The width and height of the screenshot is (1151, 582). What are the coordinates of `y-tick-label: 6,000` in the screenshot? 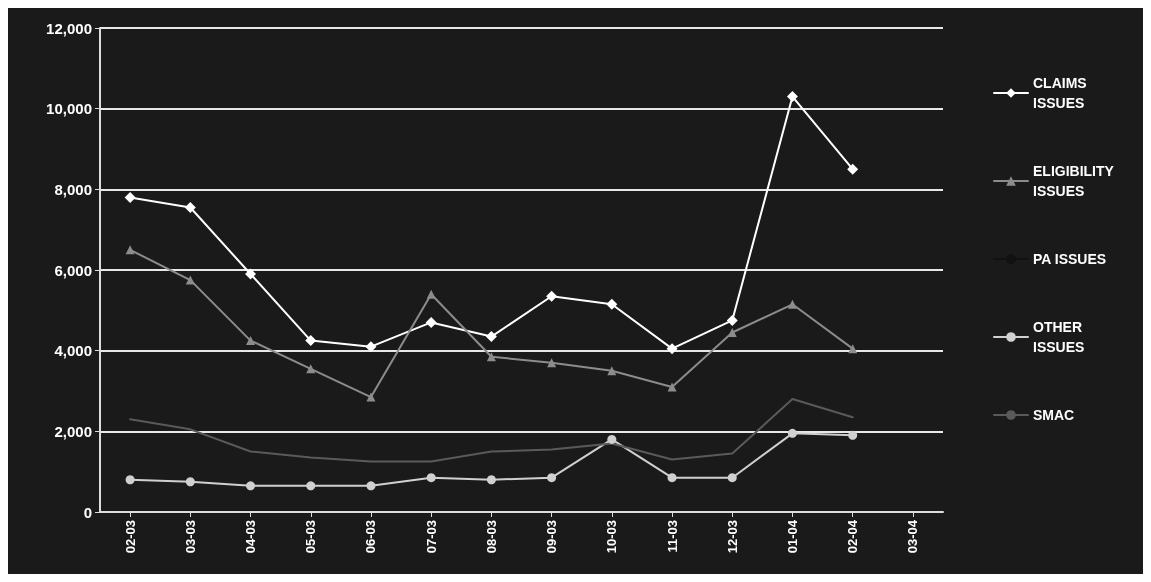 It's located at (73, 270).